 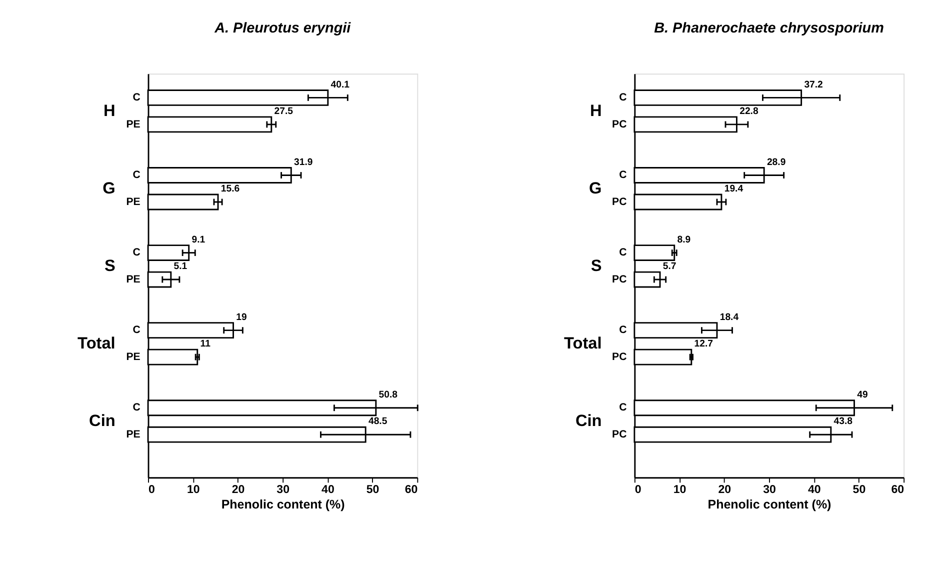 What do you see at coordinates (749, 112) in the screenshot?
I see `data-label: 22.8` at bounding box center [749, 112].